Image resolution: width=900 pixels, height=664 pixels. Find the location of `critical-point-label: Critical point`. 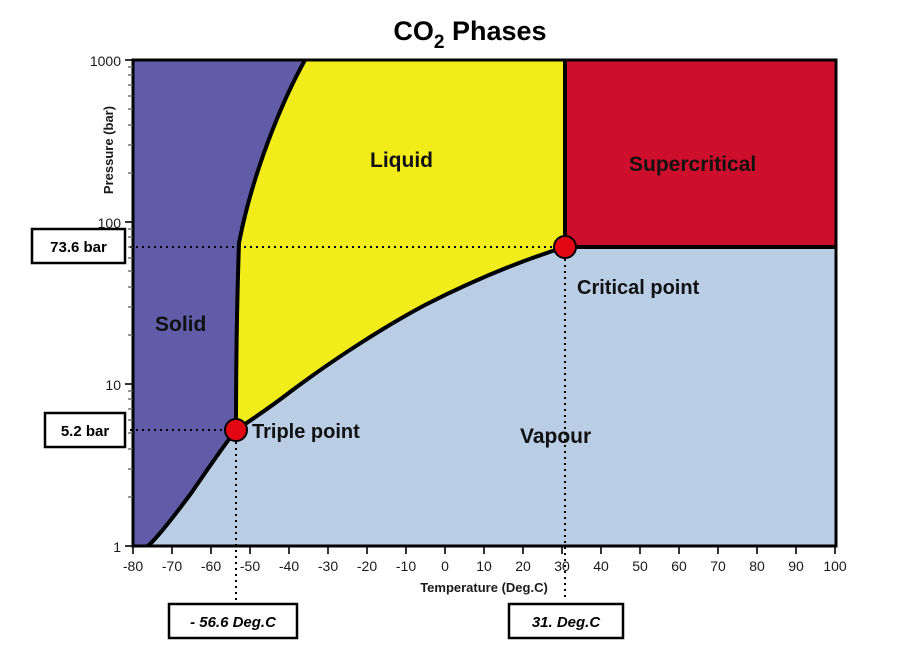

critical-point-label: Critical point is located at coordinates (638, 288).